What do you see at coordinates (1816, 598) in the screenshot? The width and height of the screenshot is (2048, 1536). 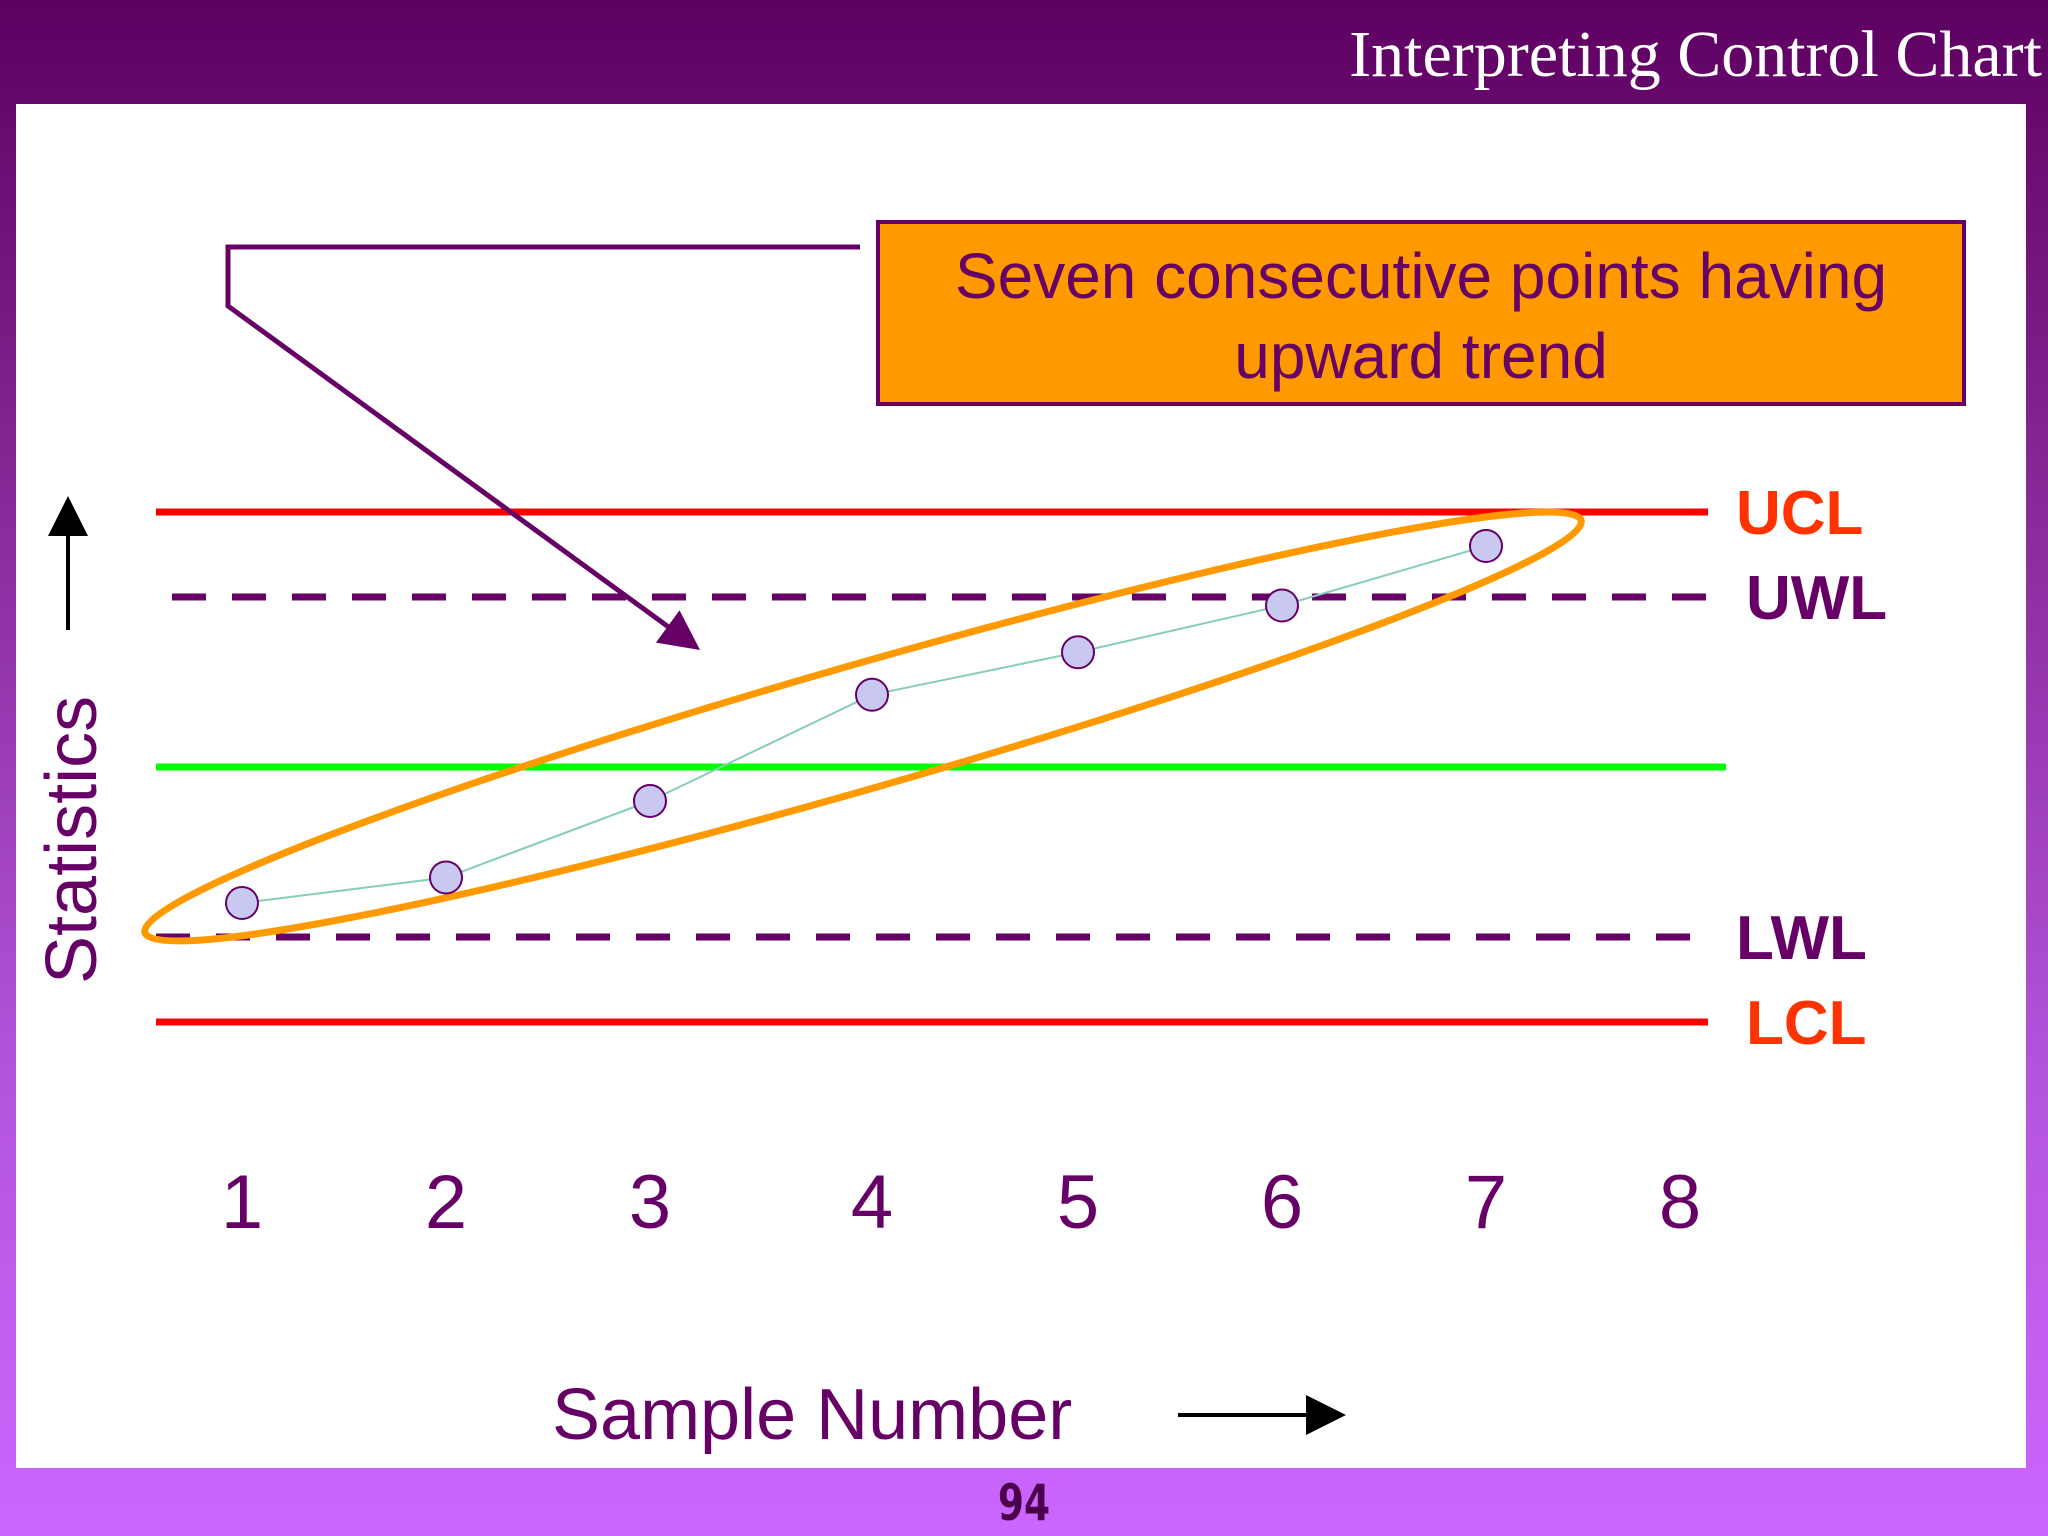 I see `uwl-label: UWL` at bounding box center [1816, 598].